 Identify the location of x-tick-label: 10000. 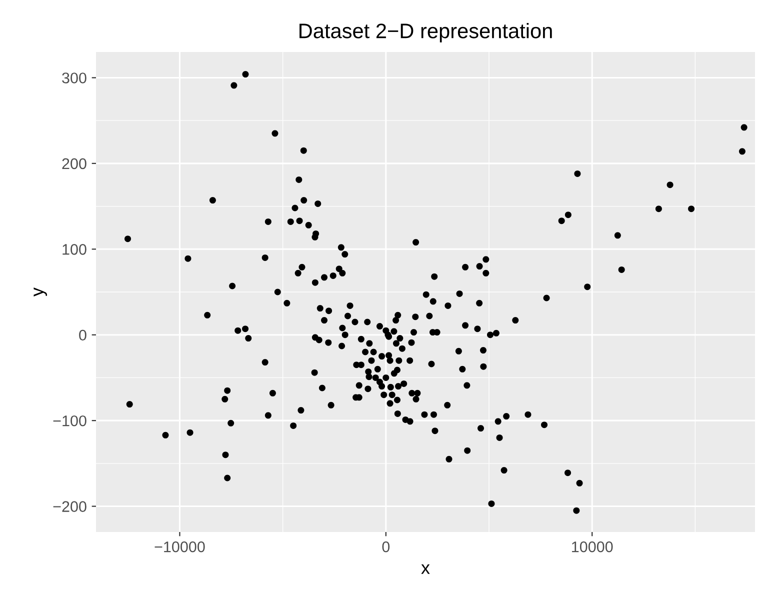
(592, 546).